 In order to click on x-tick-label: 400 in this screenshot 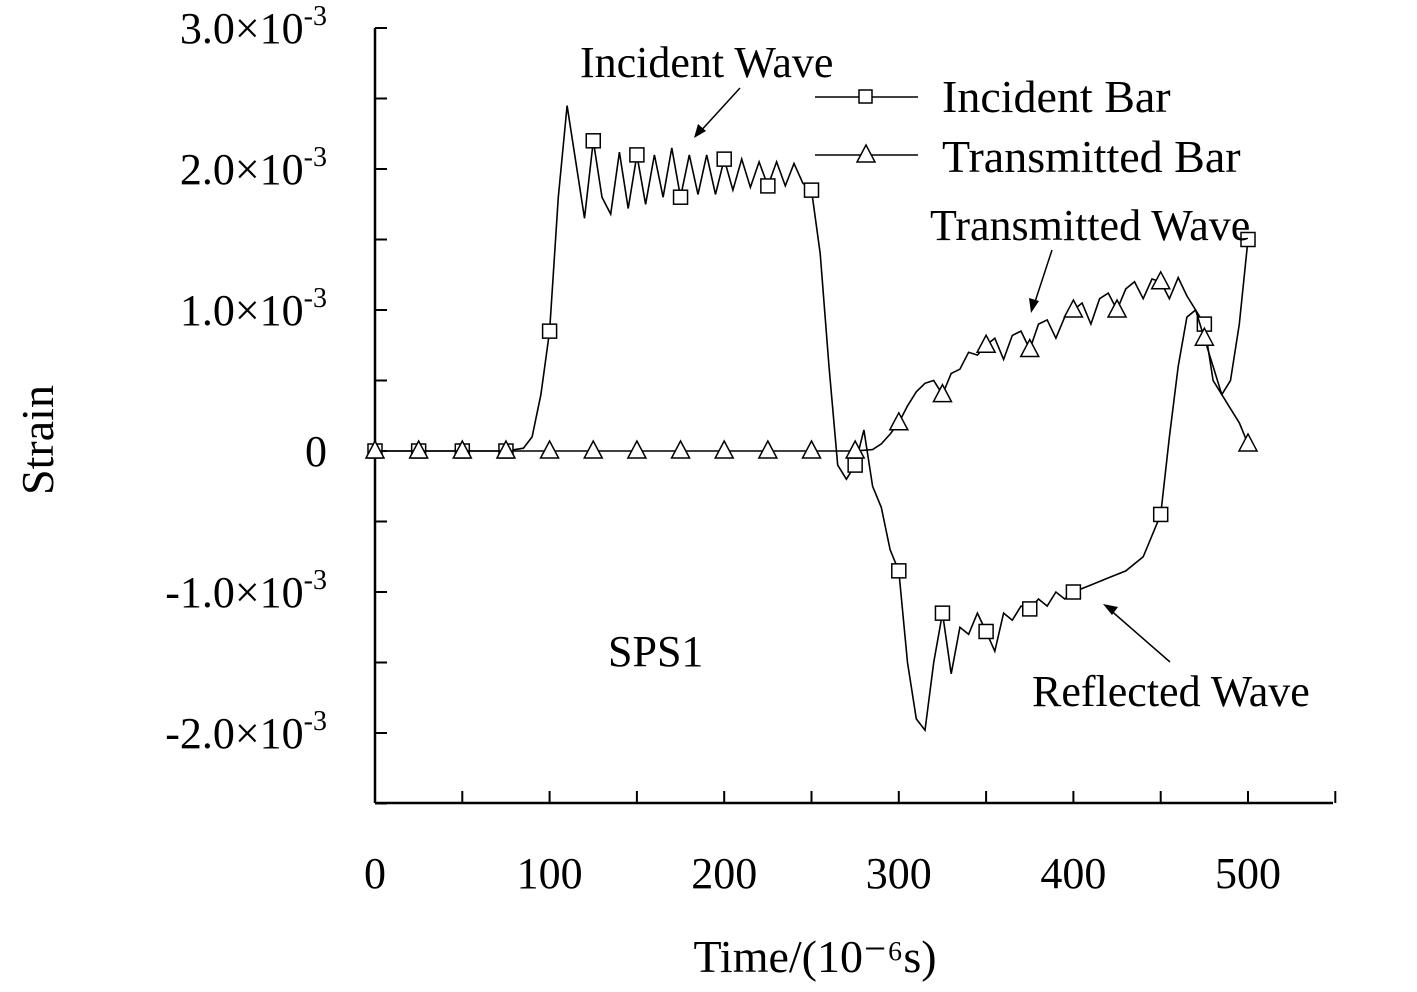, I will do `click(1073, 873)`.